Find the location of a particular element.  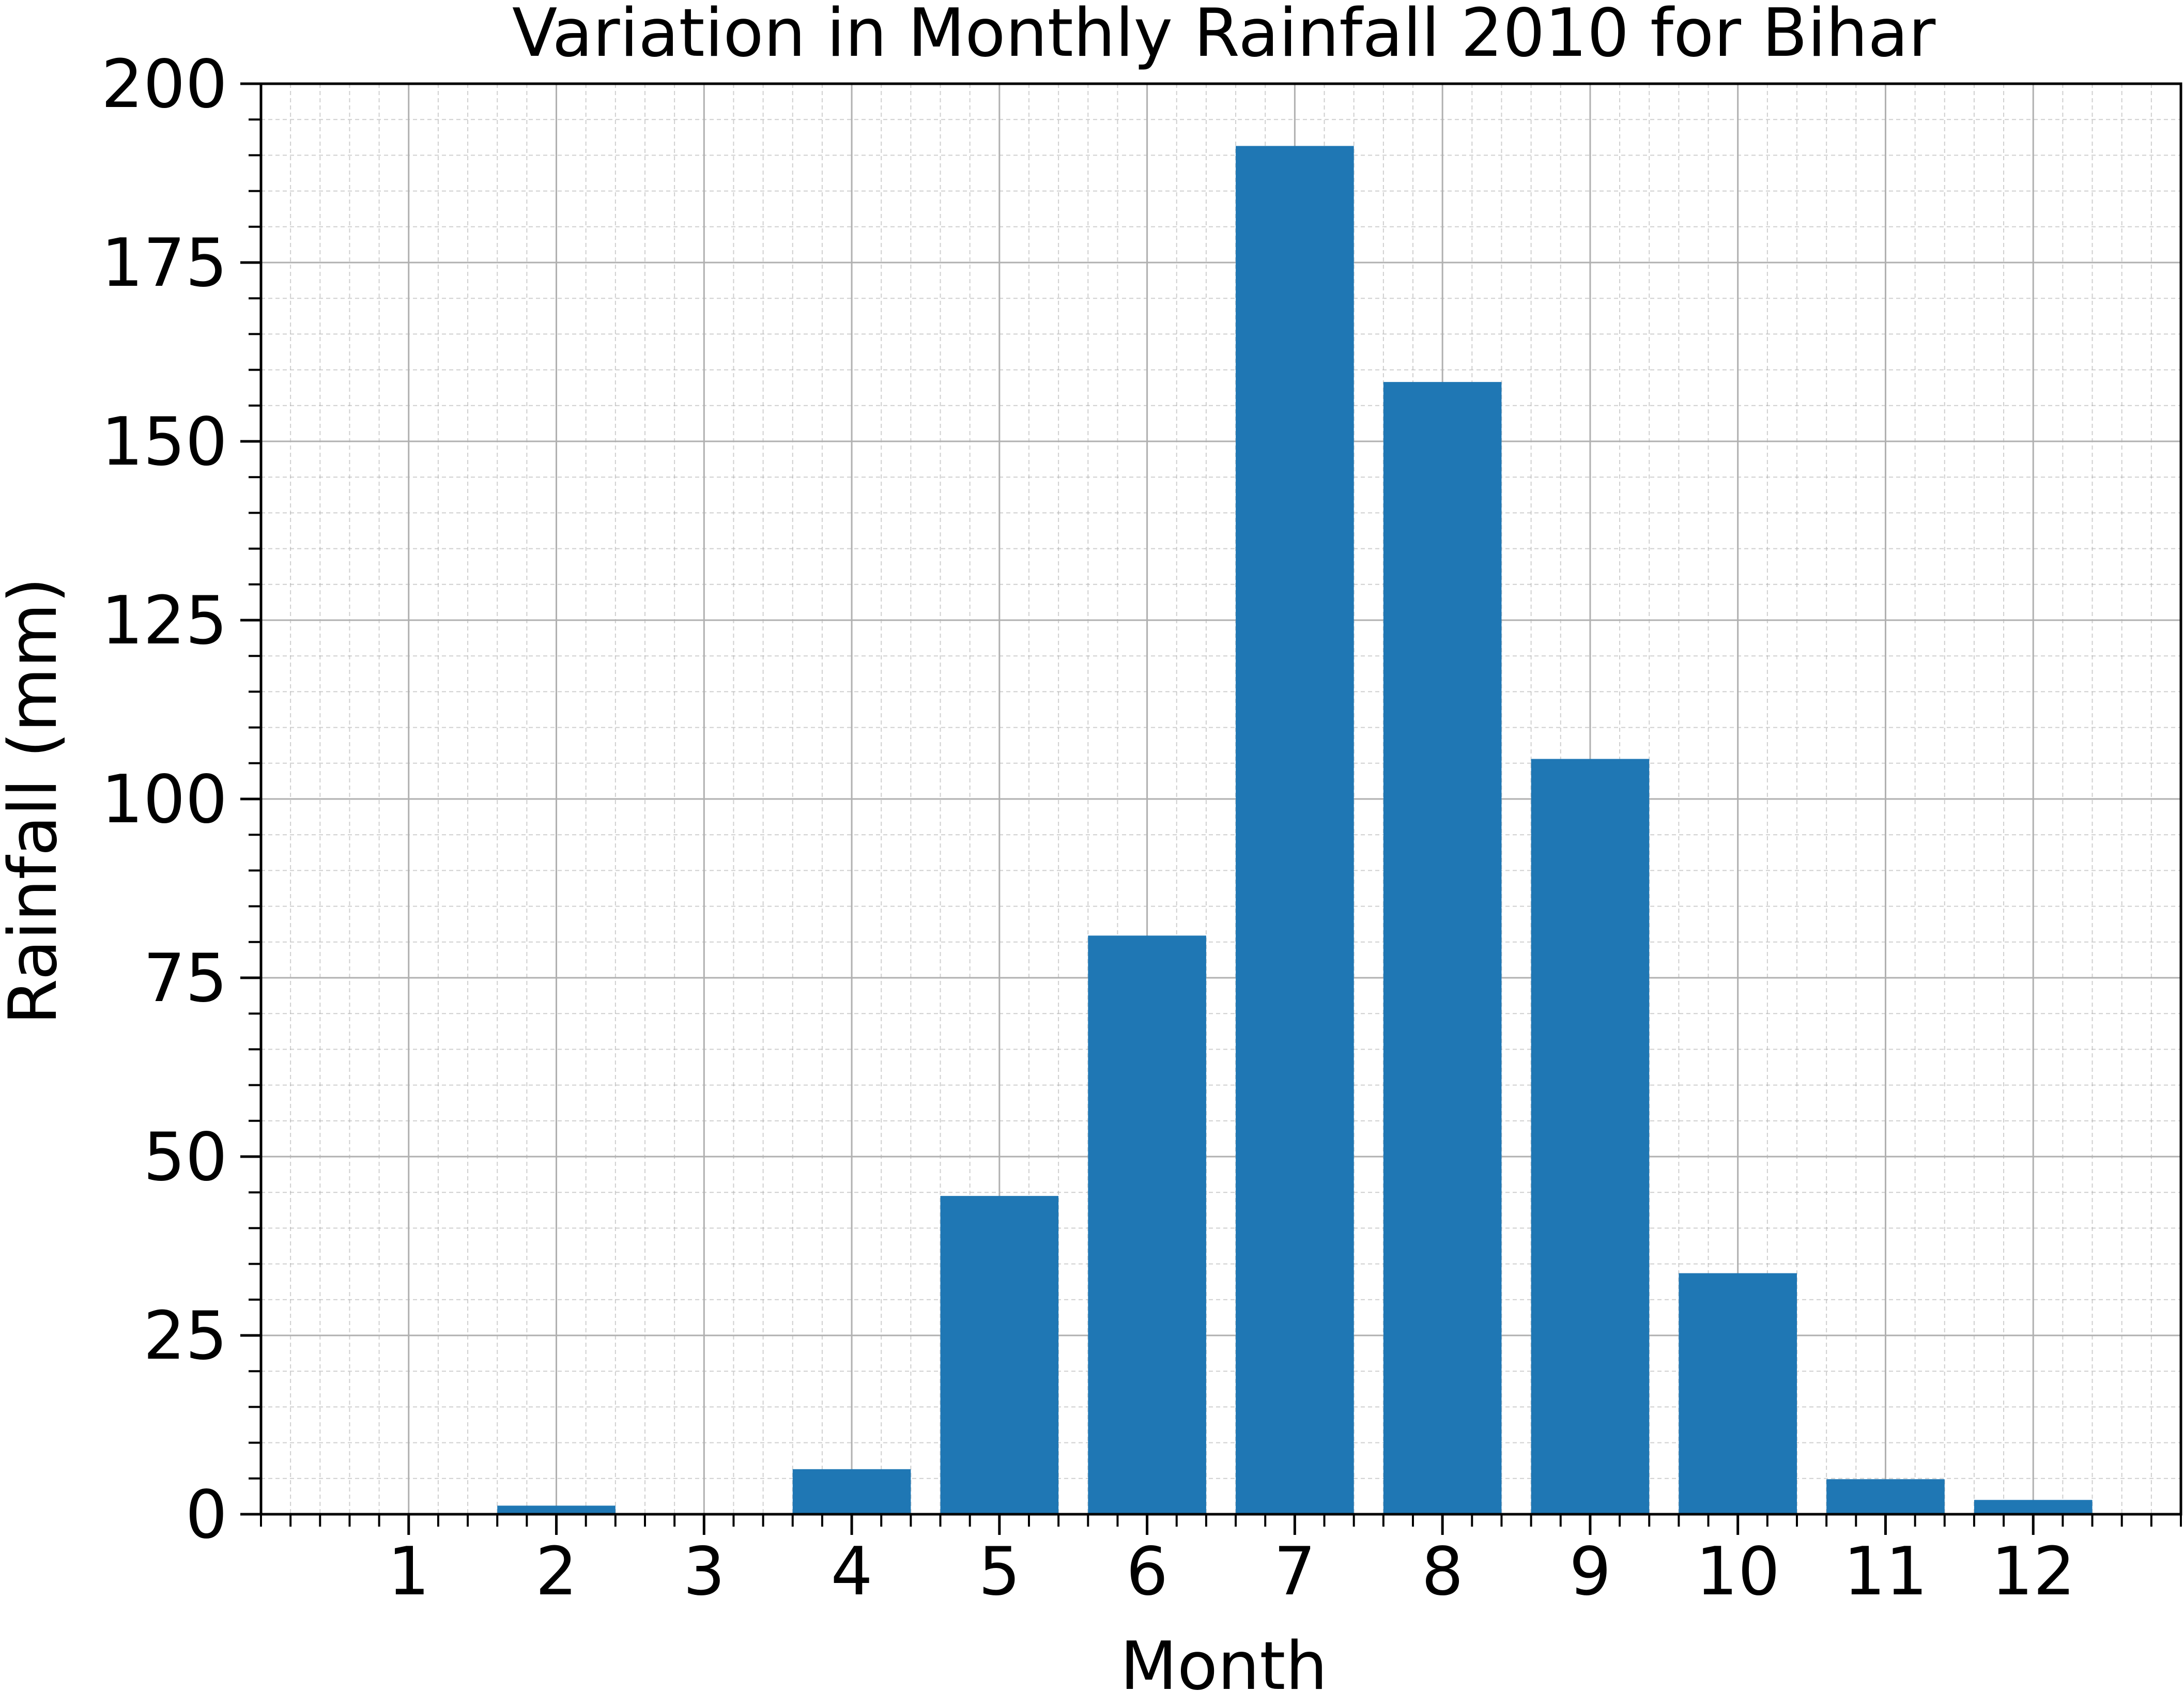

x-tick-label: 5 is located at coordinates (999, 1571).